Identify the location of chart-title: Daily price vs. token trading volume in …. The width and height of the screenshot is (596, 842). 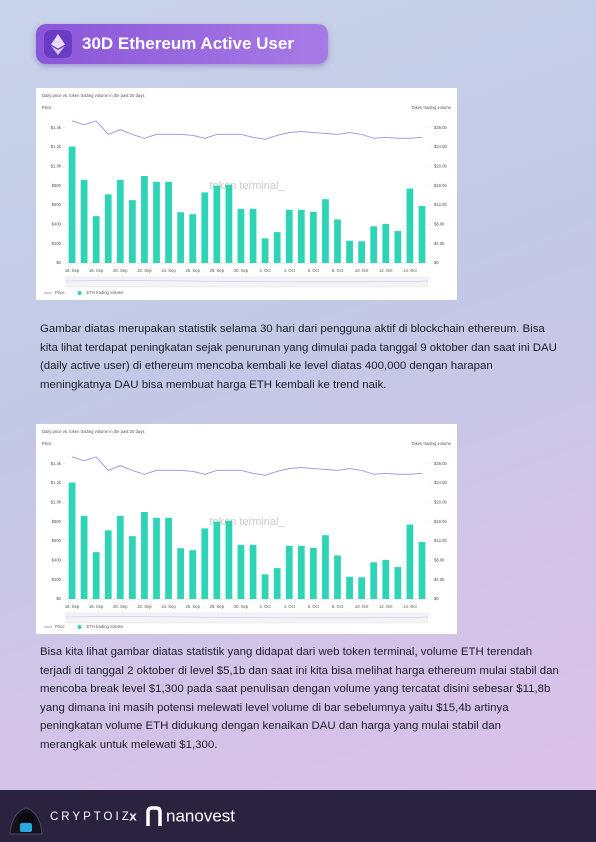
(93, 95).